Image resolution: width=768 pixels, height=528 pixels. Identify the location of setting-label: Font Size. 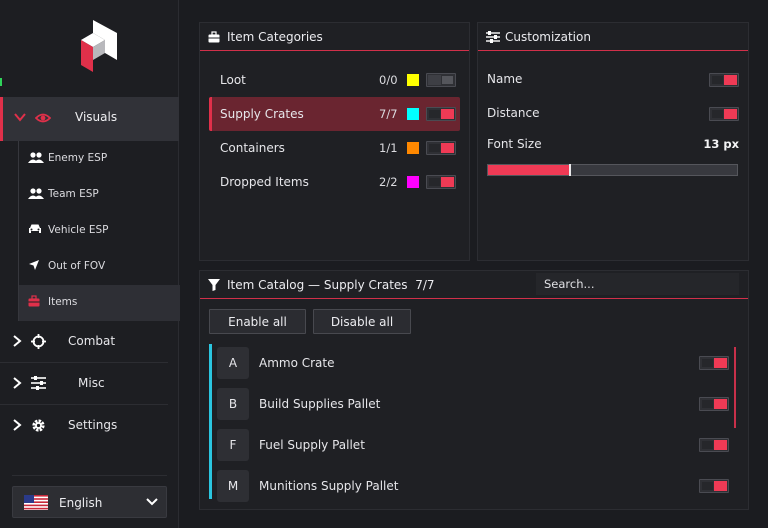
(514, 144).